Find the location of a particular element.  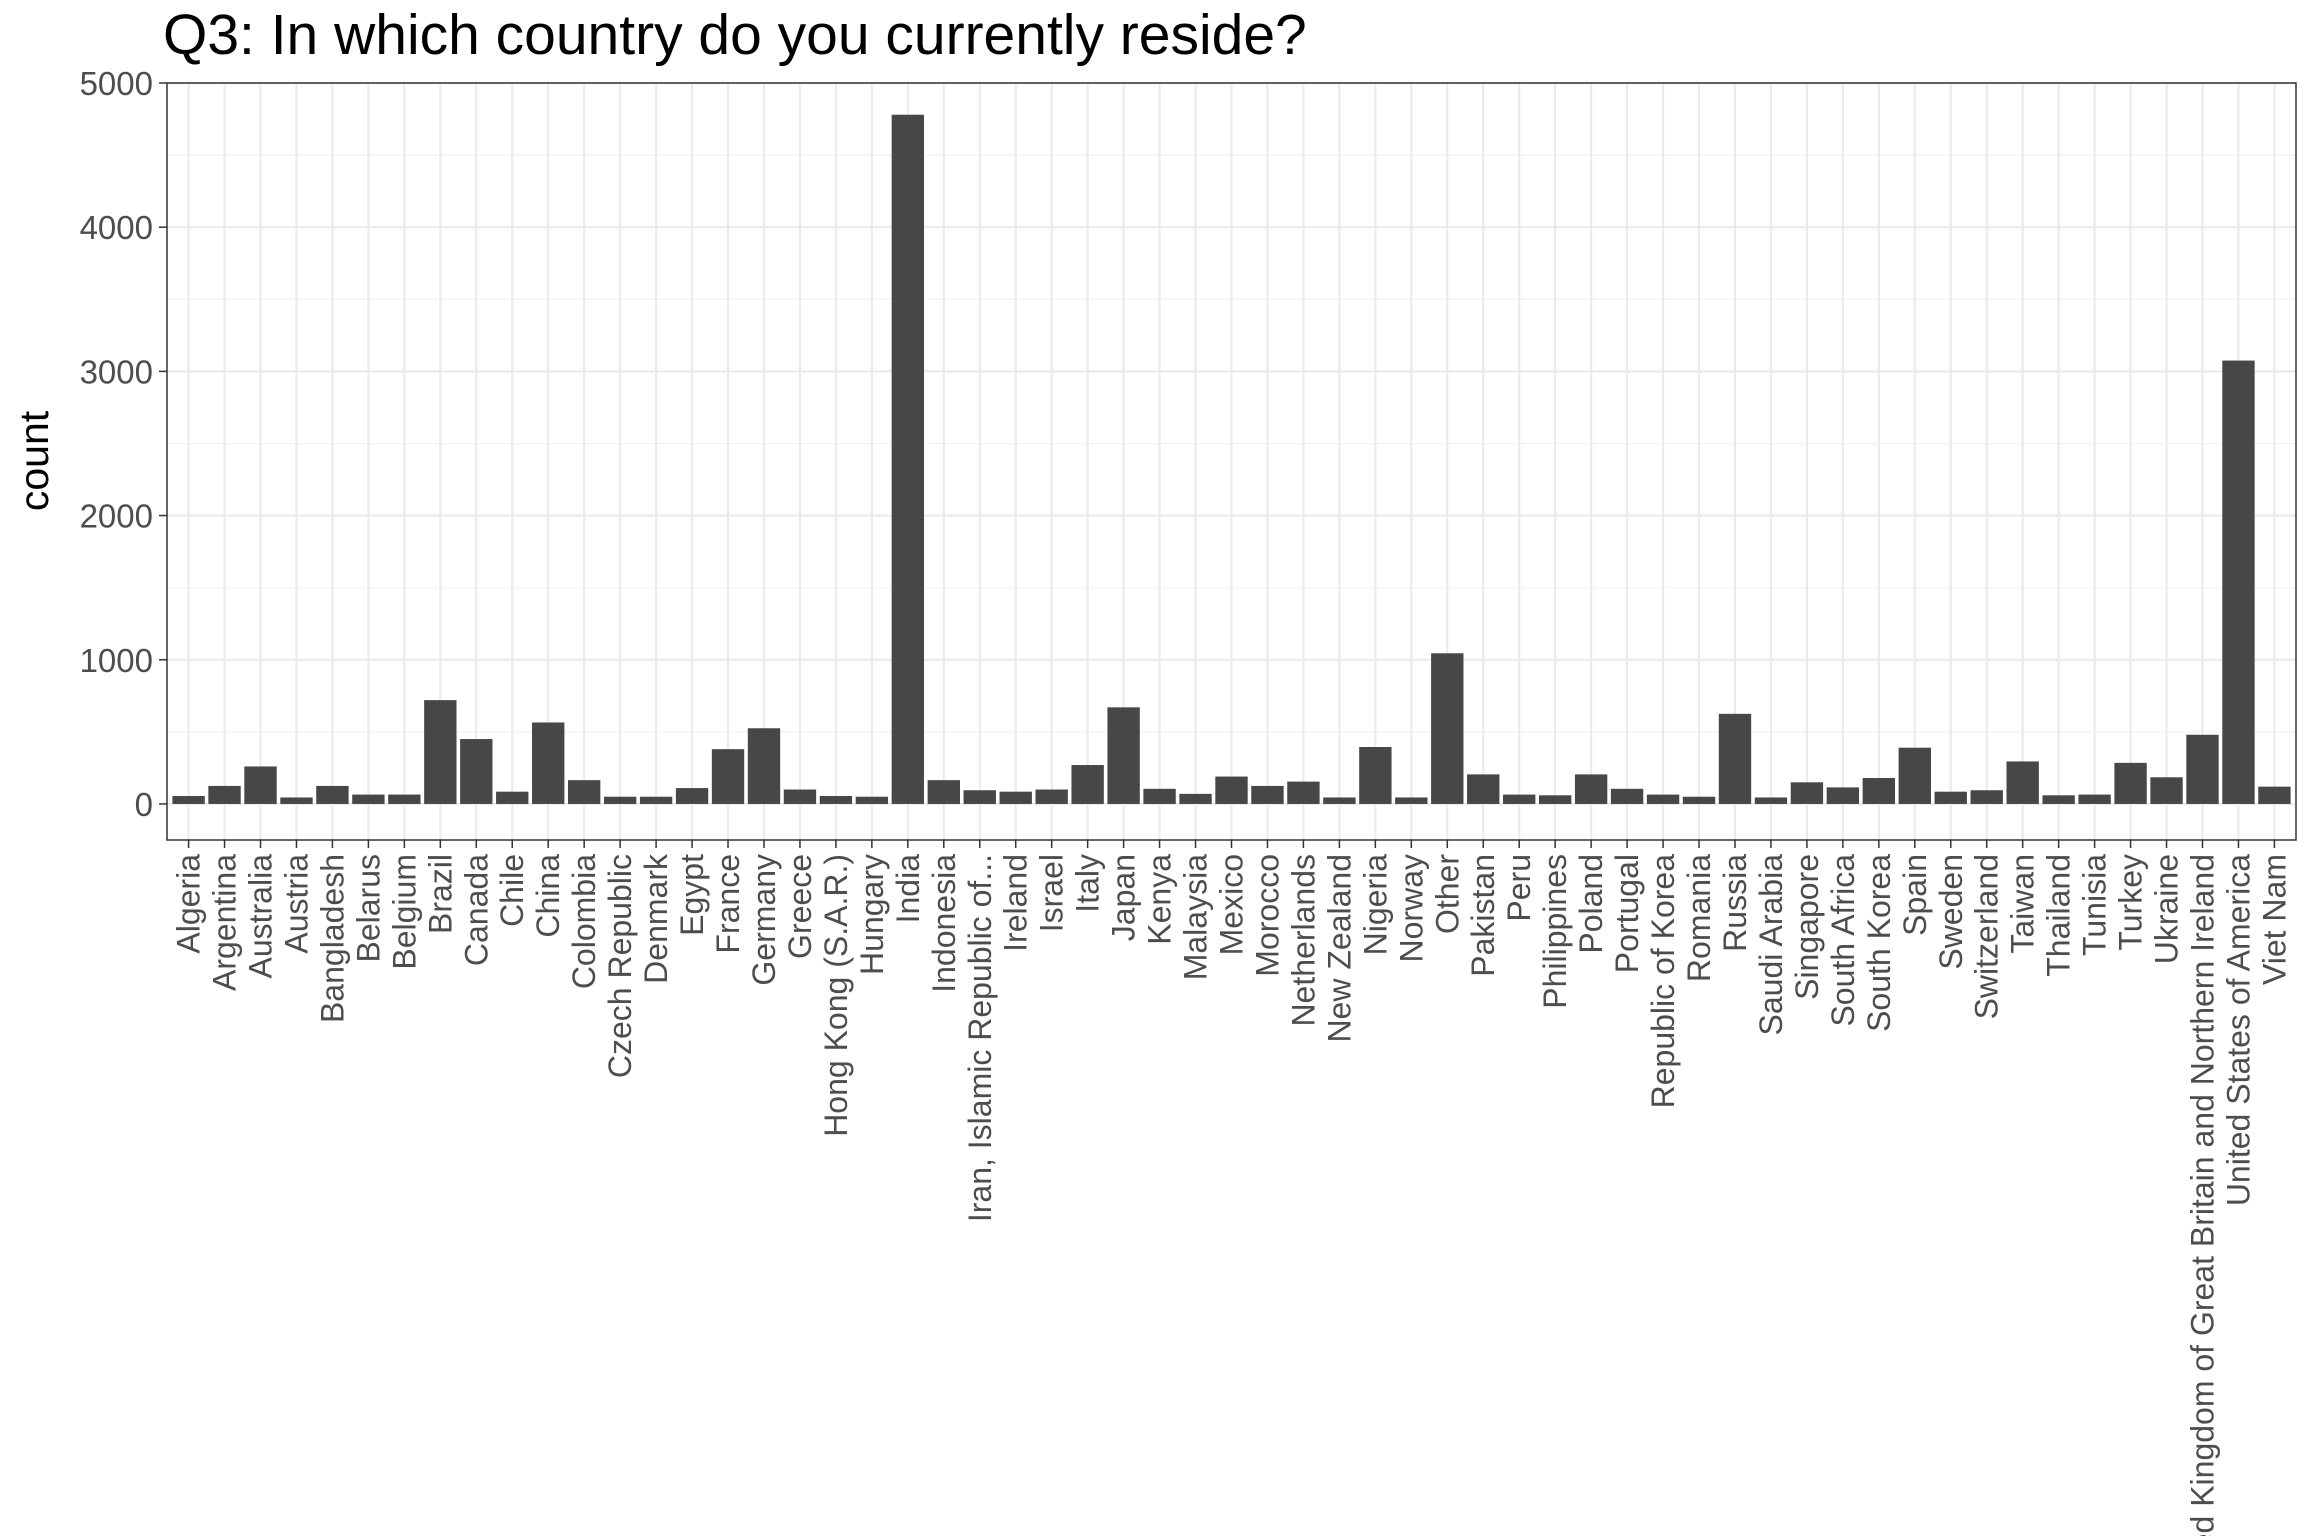

x-tick-label: Taiwan is located at coordinates (2023, 904).